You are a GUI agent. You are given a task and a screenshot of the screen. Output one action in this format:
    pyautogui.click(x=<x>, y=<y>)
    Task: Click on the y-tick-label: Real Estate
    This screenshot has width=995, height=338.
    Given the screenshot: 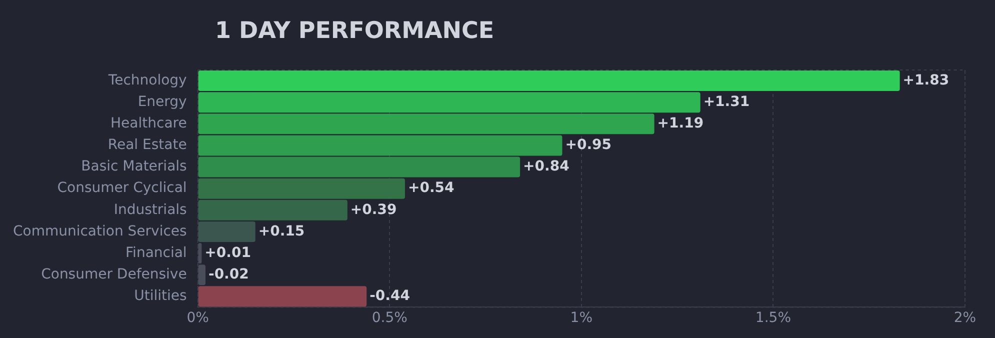 What is the action you would take?
    pyautogui.click(x=147, y=145)
    